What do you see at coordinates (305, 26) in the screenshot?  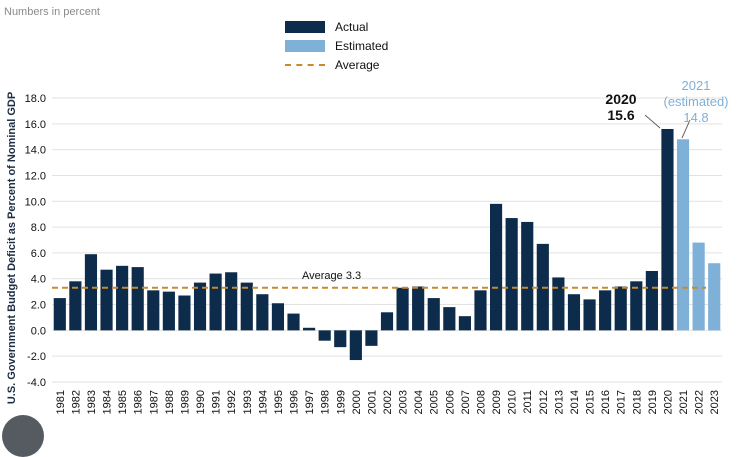 I see `legend-swatch-actual` at bounding box center [305, 26].